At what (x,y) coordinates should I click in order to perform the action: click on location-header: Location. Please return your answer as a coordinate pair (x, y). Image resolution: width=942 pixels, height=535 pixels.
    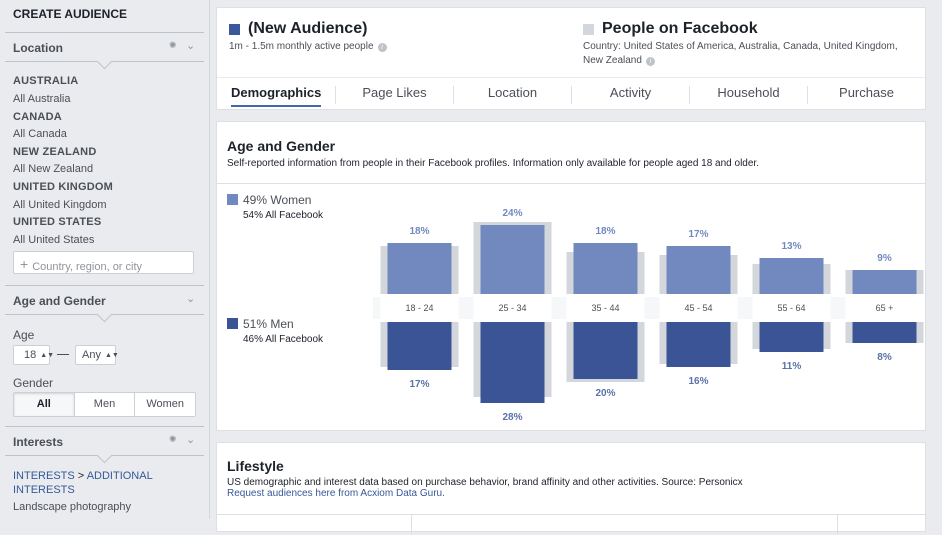
    Looking at the image, I should click on (38, 48).